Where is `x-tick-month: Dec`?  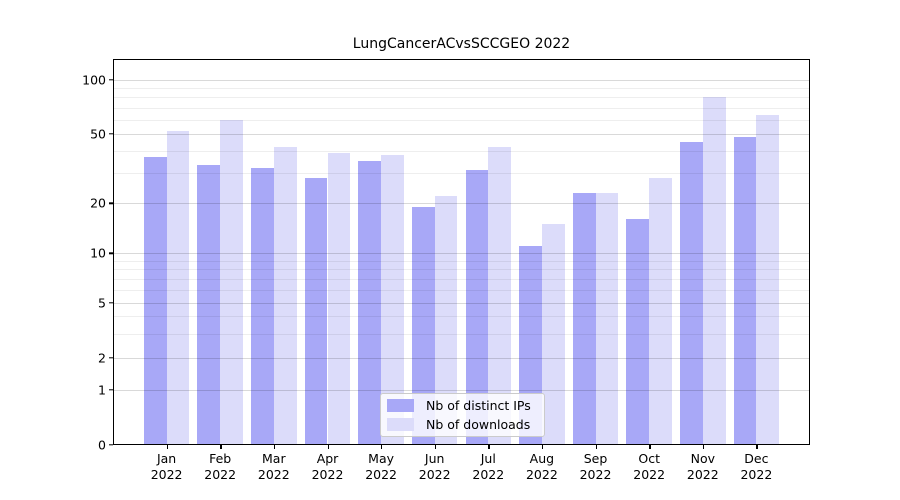
x-tick-month: Dec is located at coordinates (756, 458).